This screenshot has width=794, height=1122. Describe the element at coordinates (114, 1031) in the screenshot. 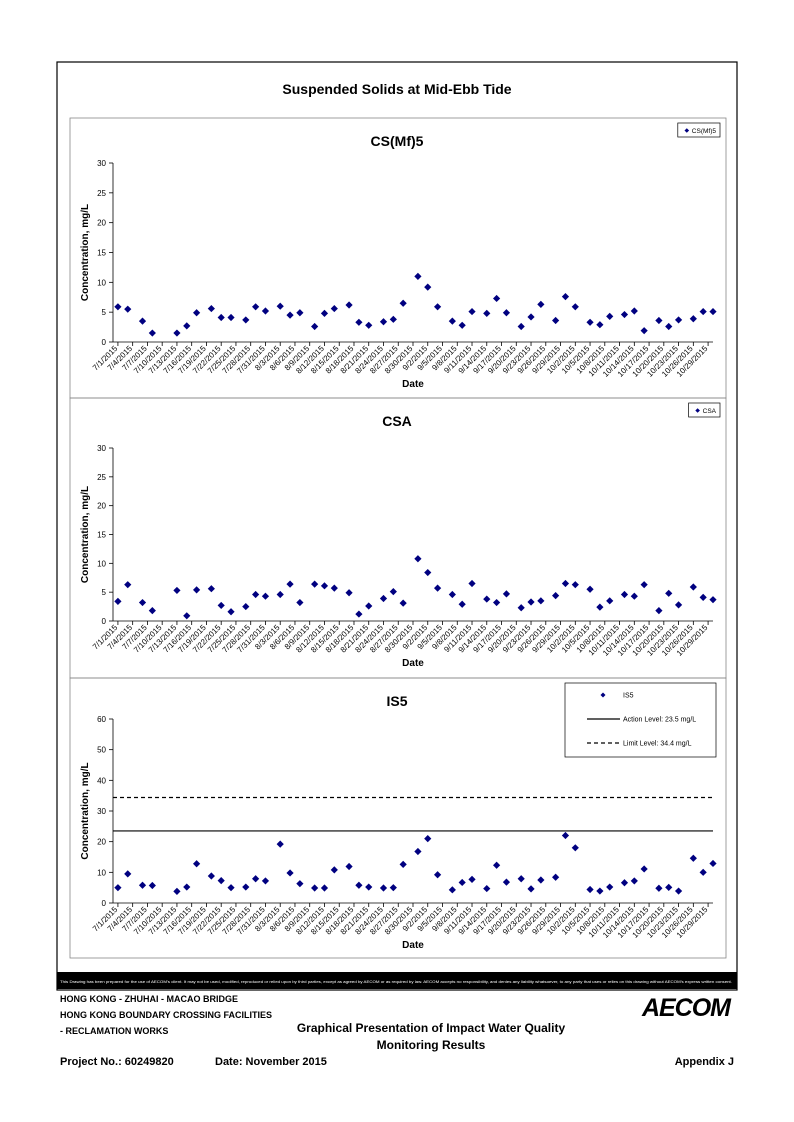

I see `project-line: - RECLAMATION WORKS` at that location.